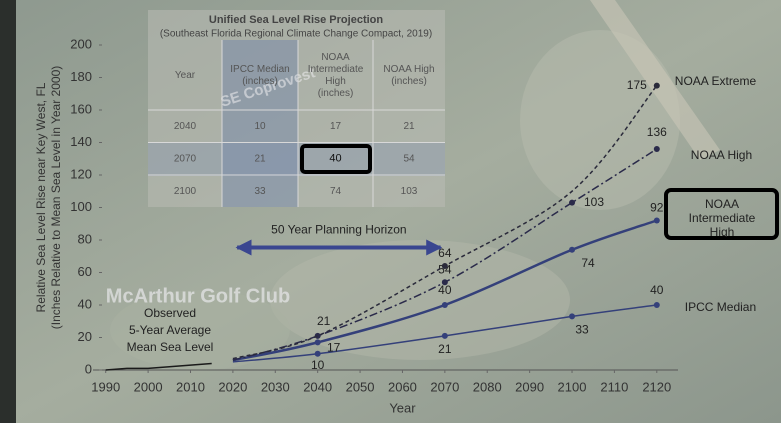  I want to click on observed-label: Observed, so click(170, 313).